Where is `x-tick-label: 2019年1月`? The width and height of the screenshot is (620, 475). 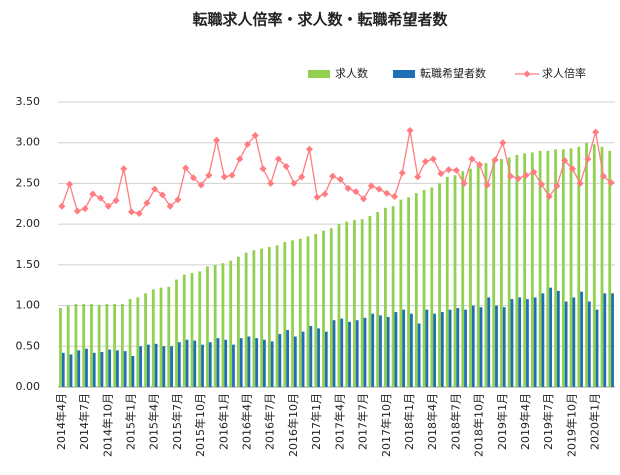 x-tick-label: 2019年1月 is located at coordinates (502, 421).